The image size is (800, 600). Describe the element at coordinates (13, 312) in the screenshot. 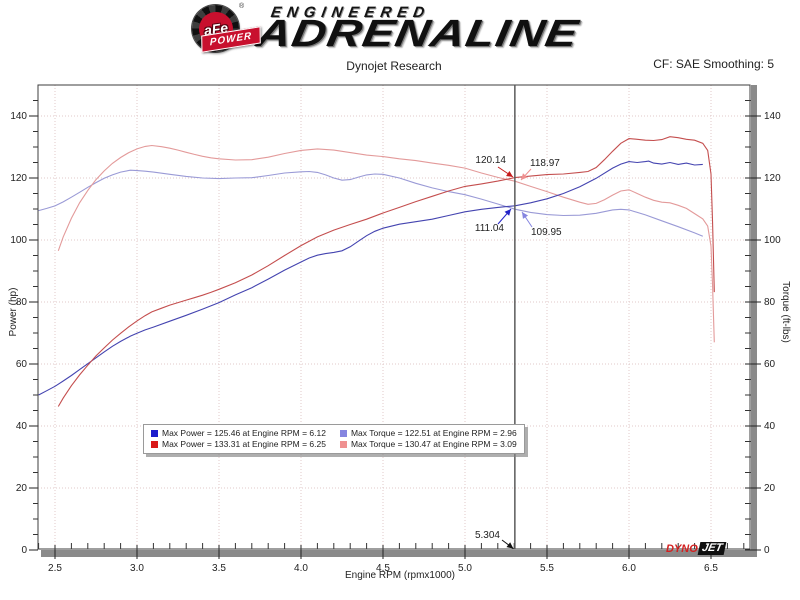

I see `y-axis-title-left: Power (hp)` at that location.